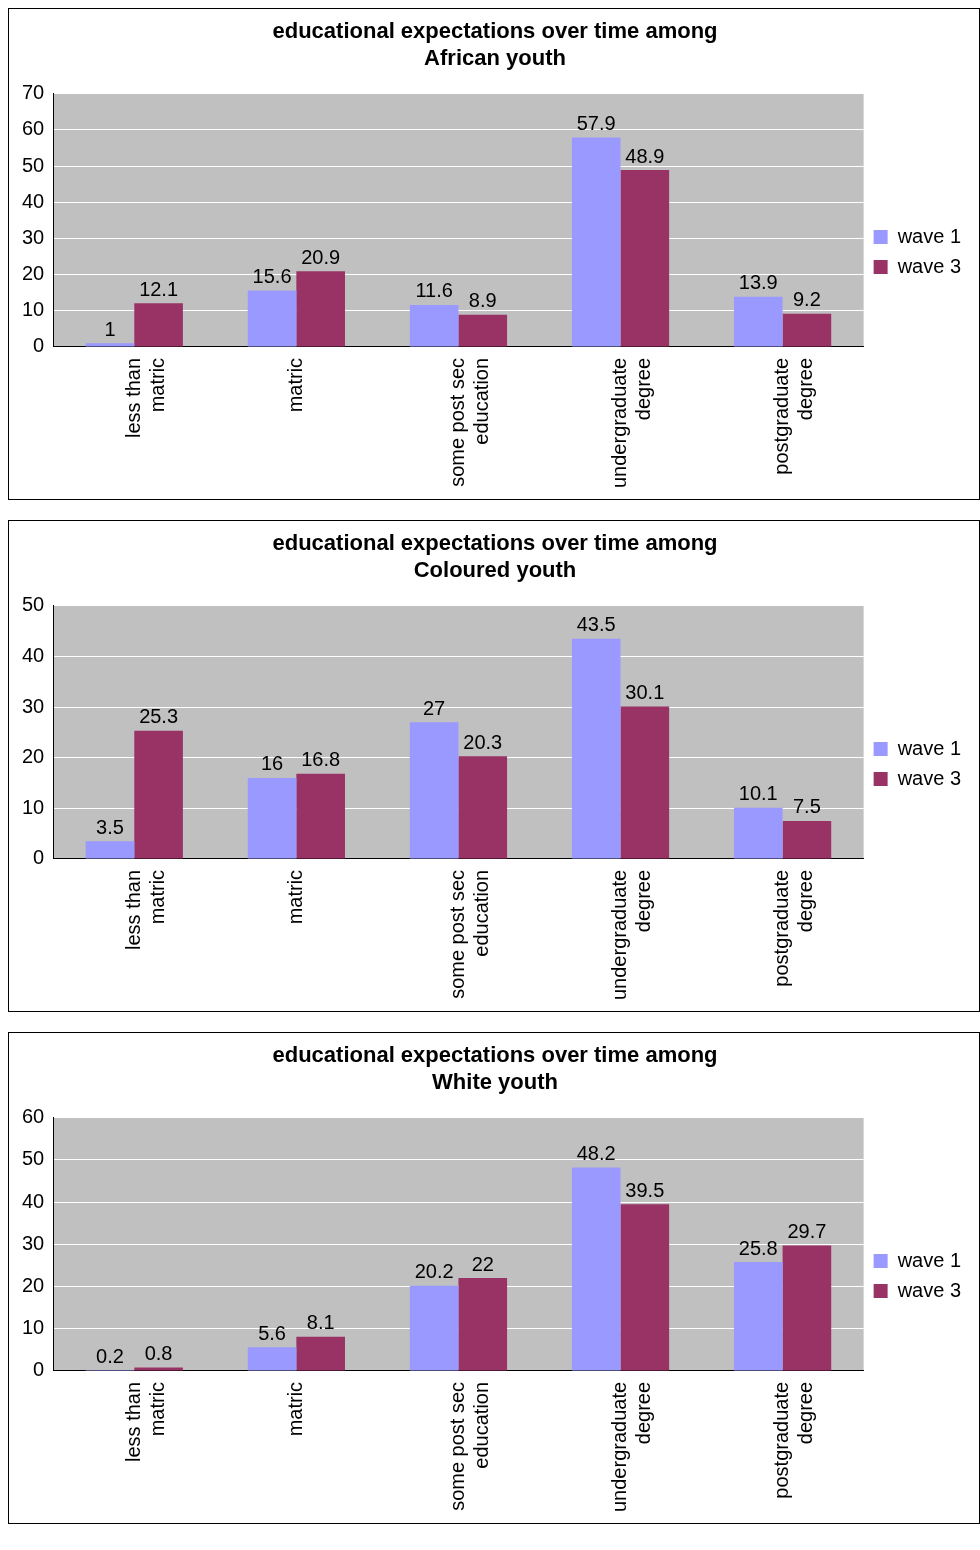 The image size is (980, 1550). I want to click on y-tick-label: 70, so click(33, 92).